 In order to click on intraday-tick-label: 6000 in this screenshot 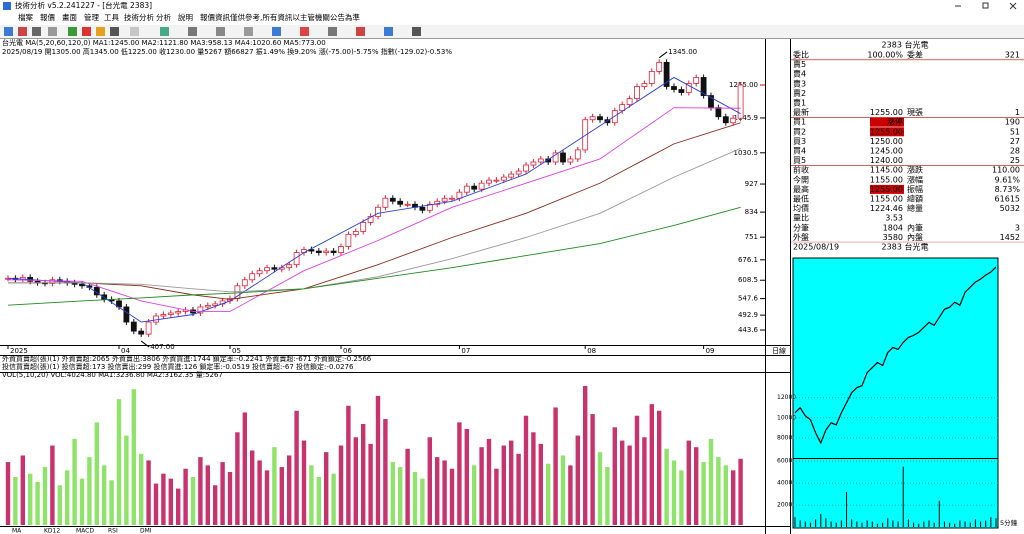, I will do `click(784, 461)`.